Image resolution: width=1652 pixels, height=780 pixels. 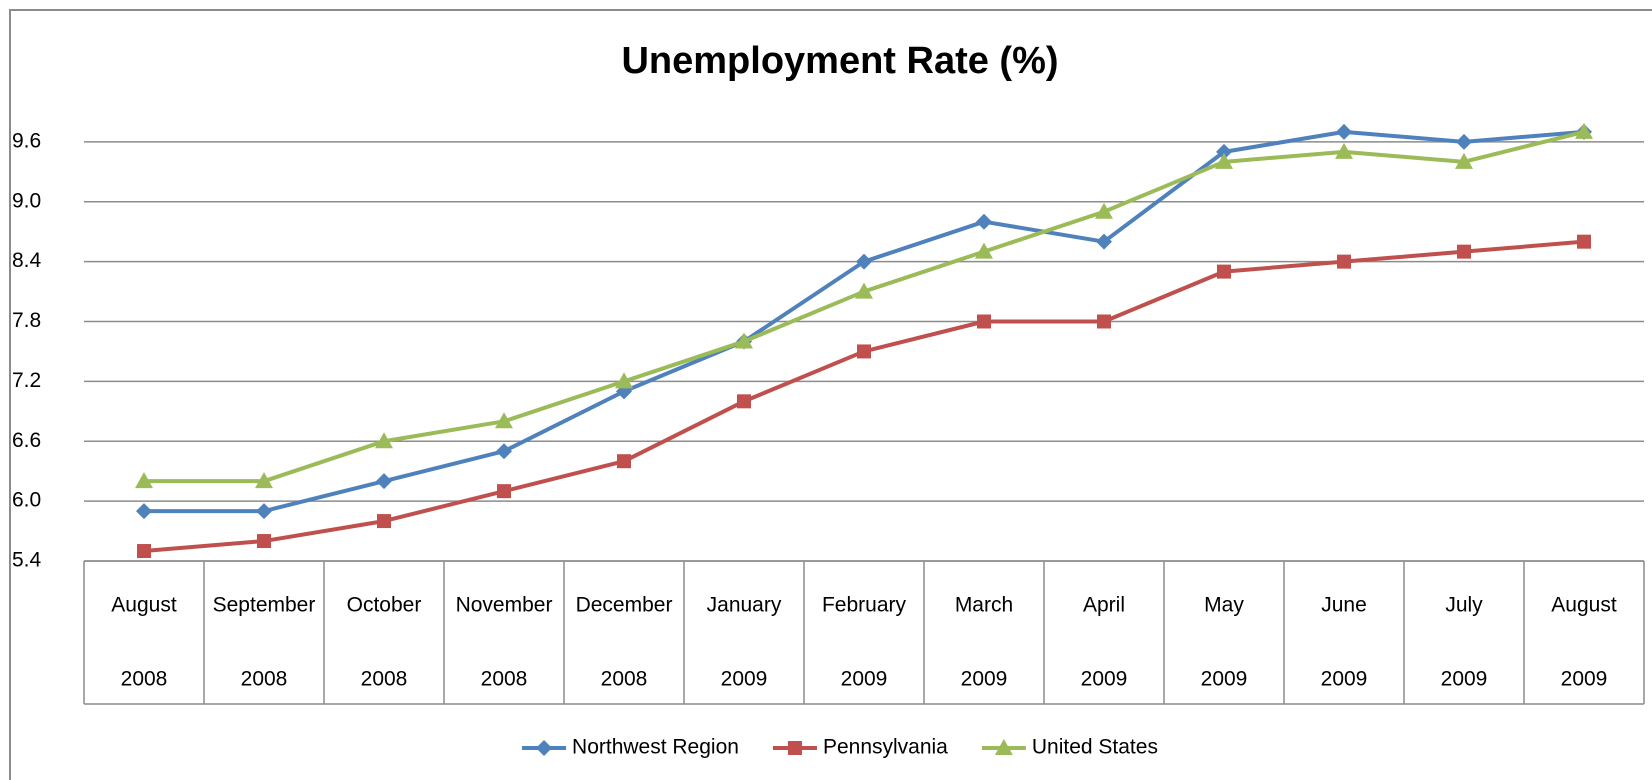 I want to click on y-tick-label: 7.8, so click(x=26, y=320).